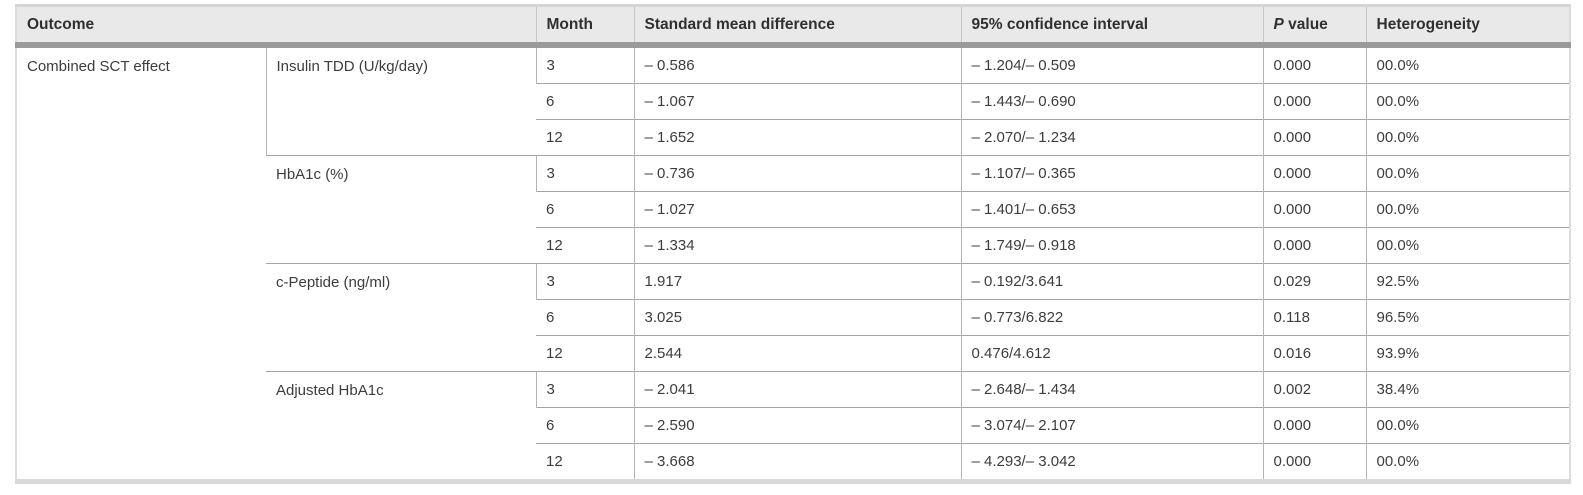 The image size is (1583, 495). Describe the element at coordinates (1467, 317) in the screenshot. I see `heterogeneity-cell: 96.5%` at that location.